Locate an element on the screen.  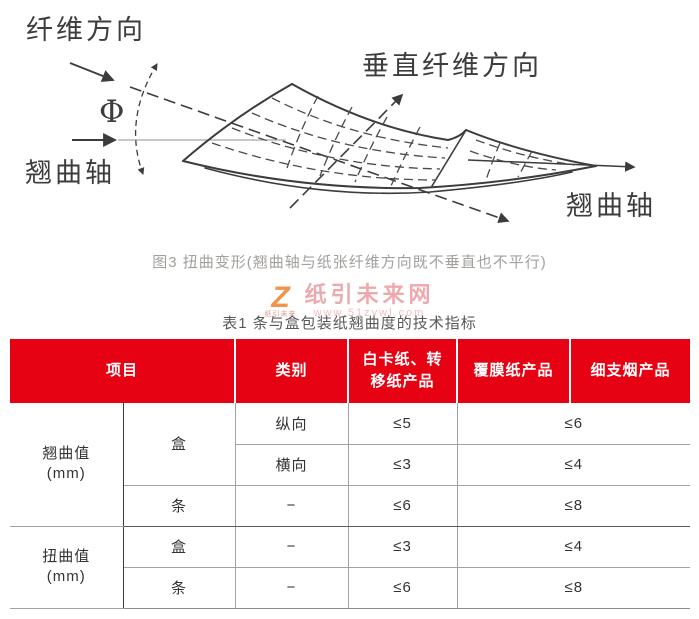
fiber-direction-arrow is located at coordinates (92, 72).